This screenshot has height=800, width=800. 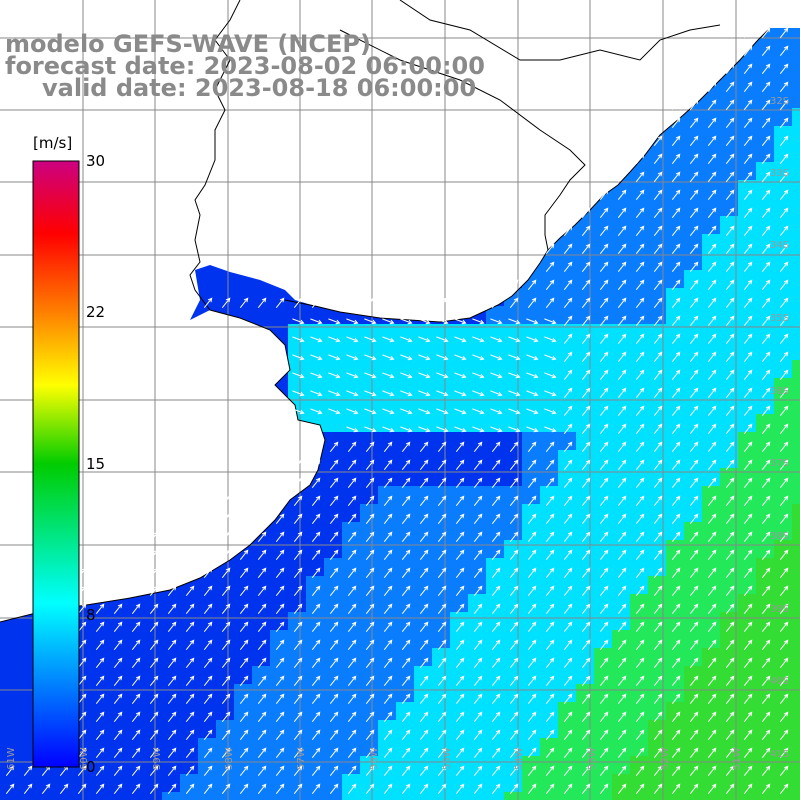 What do you see at coordinates (592, 758) in the screenshot?
I see `longitude-label: 53W` at bounding box center [592, 758].